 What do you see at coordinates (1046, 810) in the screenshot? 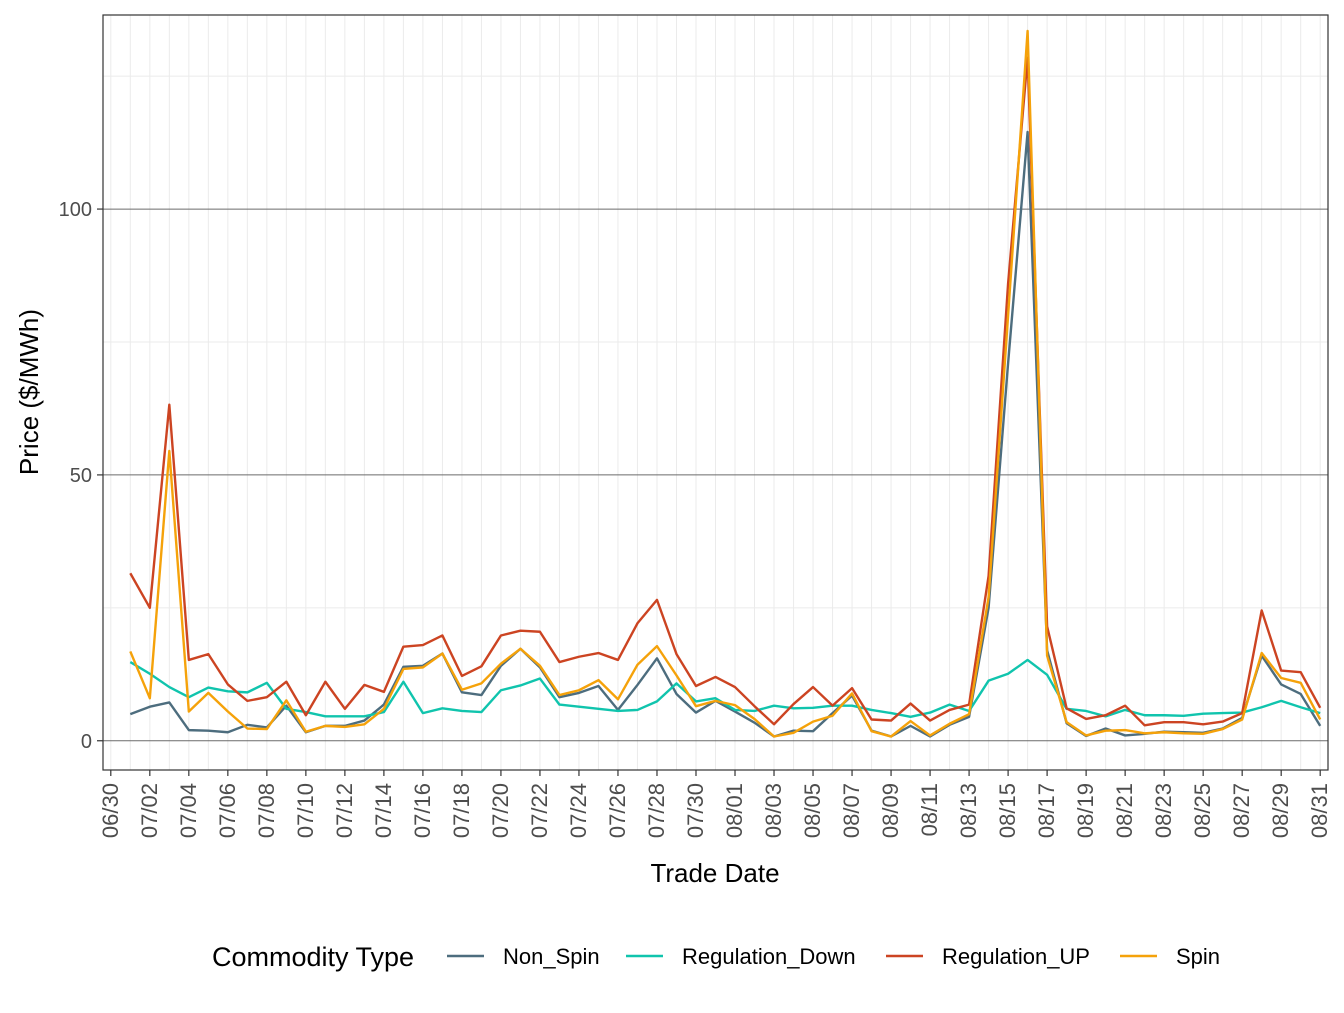
I see `x-tick-label: 08/17` at bounding box center [1046, 810].